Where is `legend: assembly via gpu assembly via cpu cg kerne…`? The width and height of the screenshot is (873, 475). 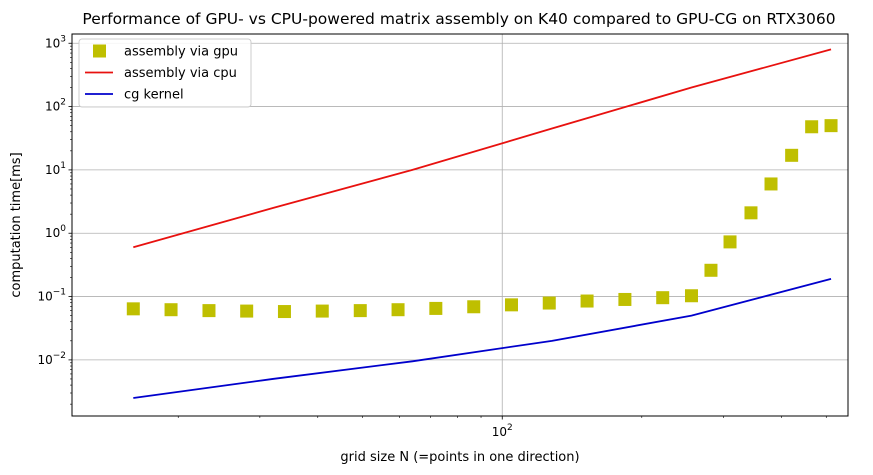
legend: assembly via gpu assembly via cpu cg kerne… is located at coordinates (165, 73).